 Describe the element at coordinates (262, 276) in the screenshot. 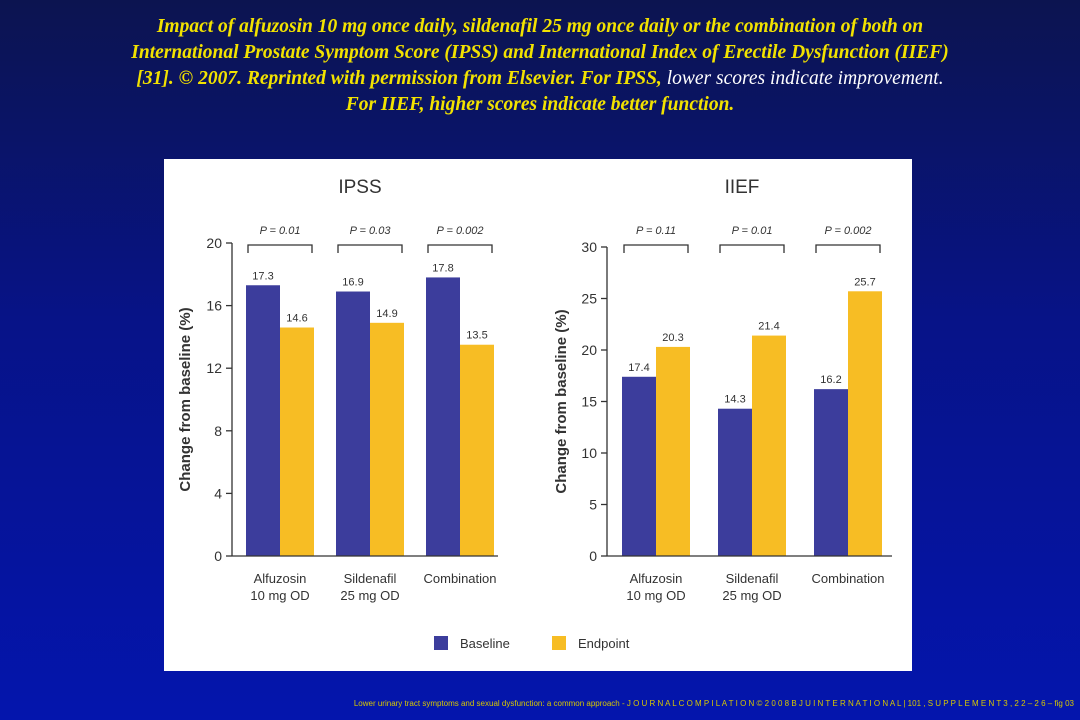

I see `data-label: 17.3` at that location.